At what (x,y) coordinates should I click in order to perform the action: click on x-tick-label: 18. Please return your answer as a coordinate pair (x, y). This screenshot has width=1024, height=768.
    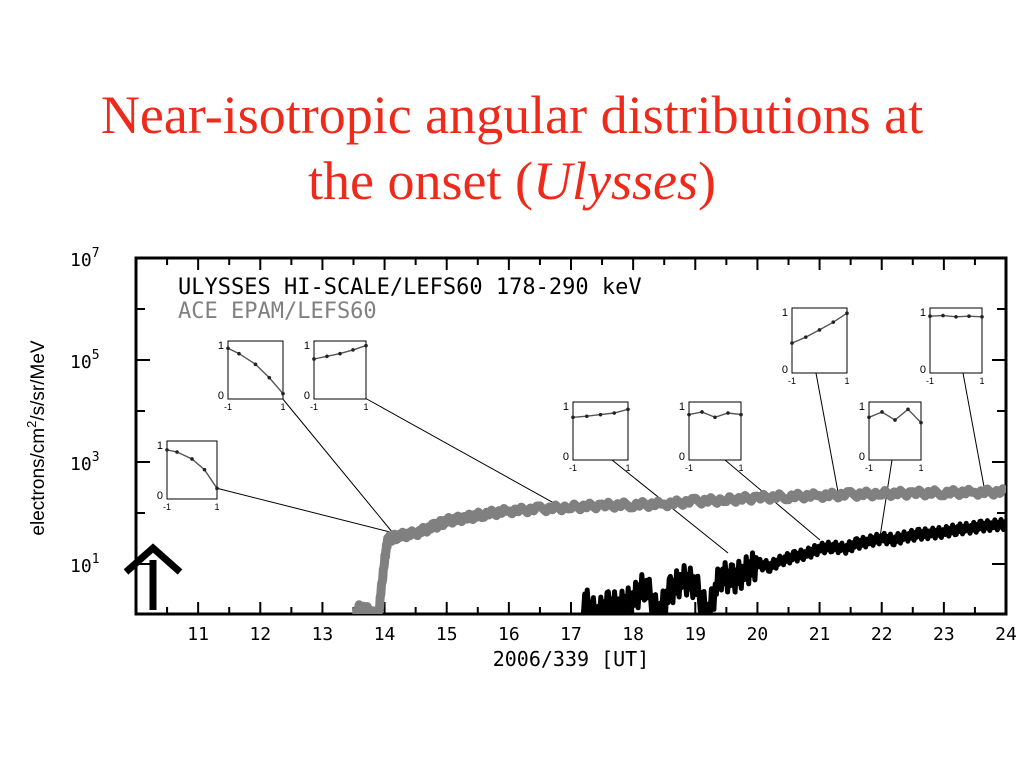
    Looking at the image, I should click on (633, 634).